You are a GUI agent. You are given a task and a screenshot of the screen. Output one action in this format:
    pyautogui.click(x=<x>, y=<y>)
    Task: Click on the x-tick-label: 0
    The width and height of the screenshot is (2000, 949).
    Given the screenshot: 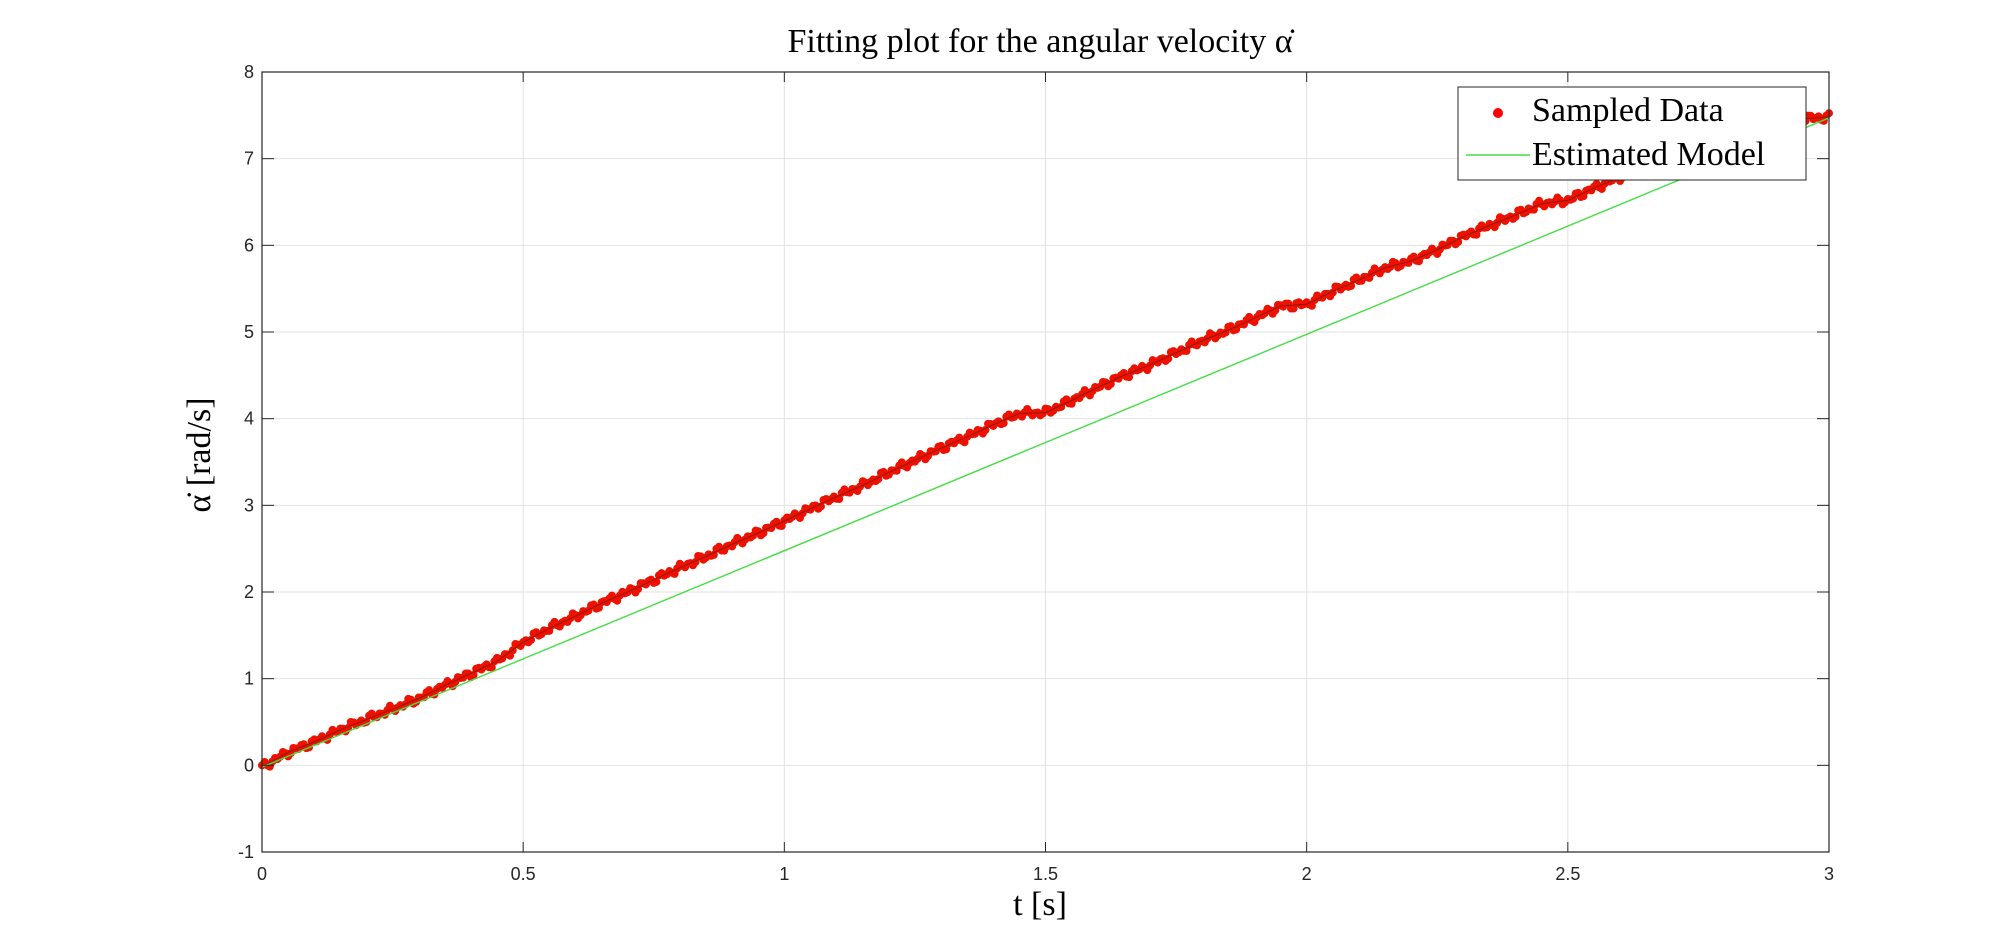 What is the action you would take?
    pyautogui.click(x=262, y=874)
    